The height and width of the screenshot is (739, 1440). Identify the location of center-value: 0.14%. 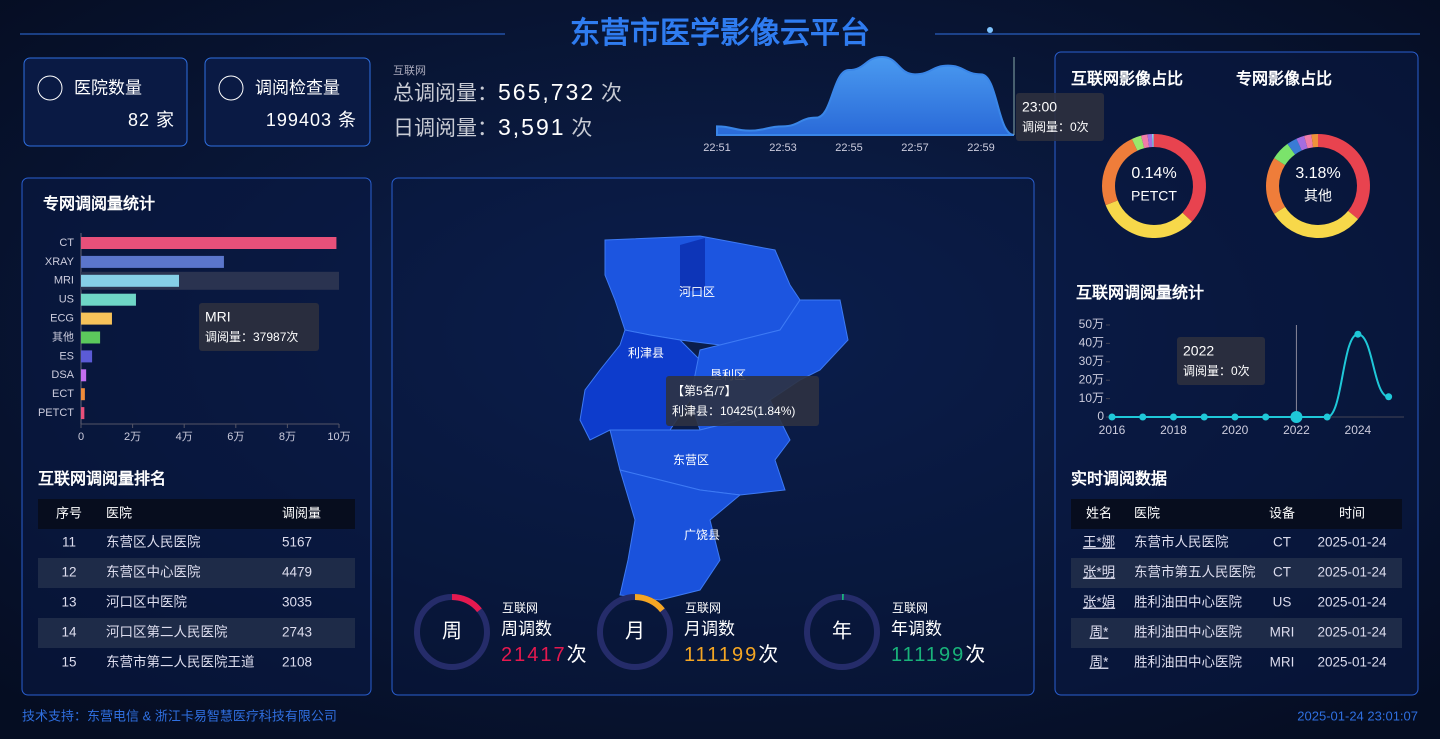
(1153, 173).